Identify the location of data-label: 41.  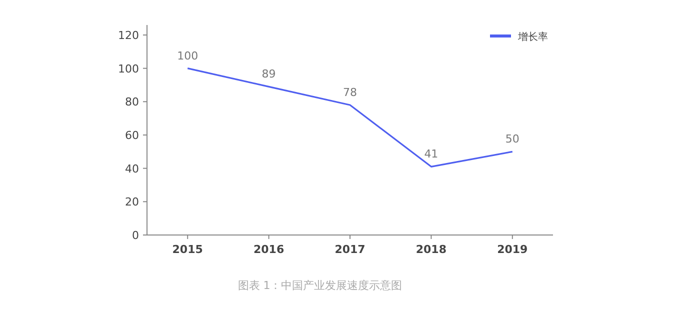
(431, 154).